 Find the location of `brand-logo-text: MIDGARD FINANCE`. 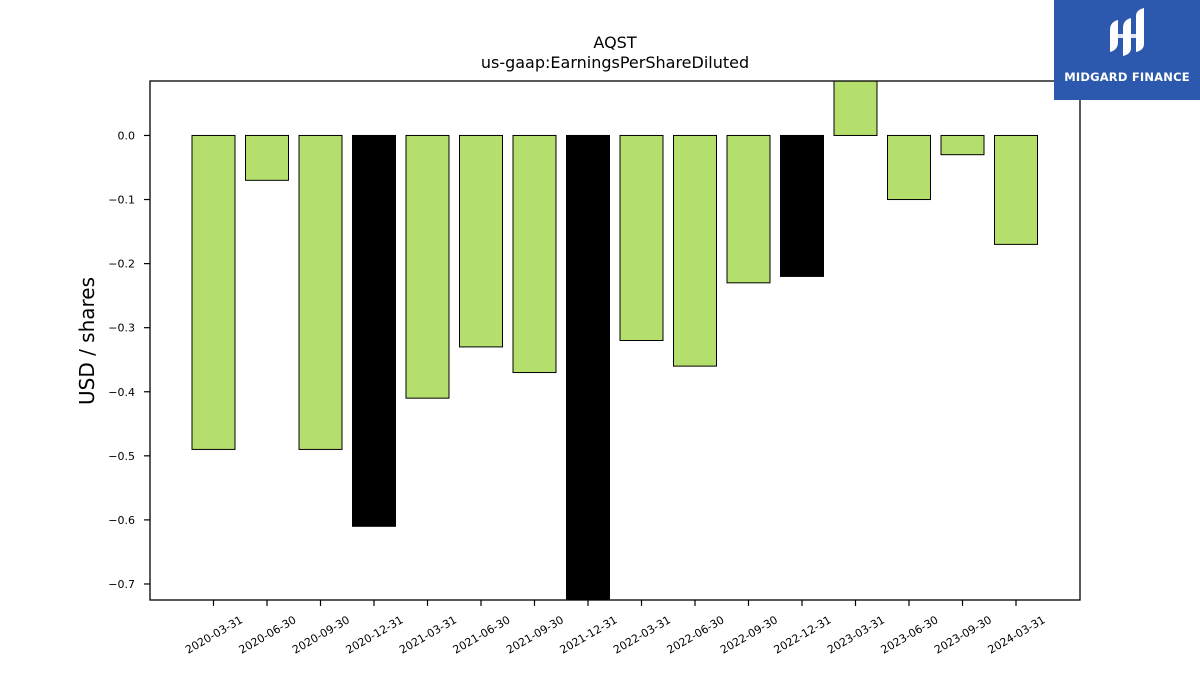

brand-logo-text: MIDGARD FINANCE is located at coordinates (1127, 77).